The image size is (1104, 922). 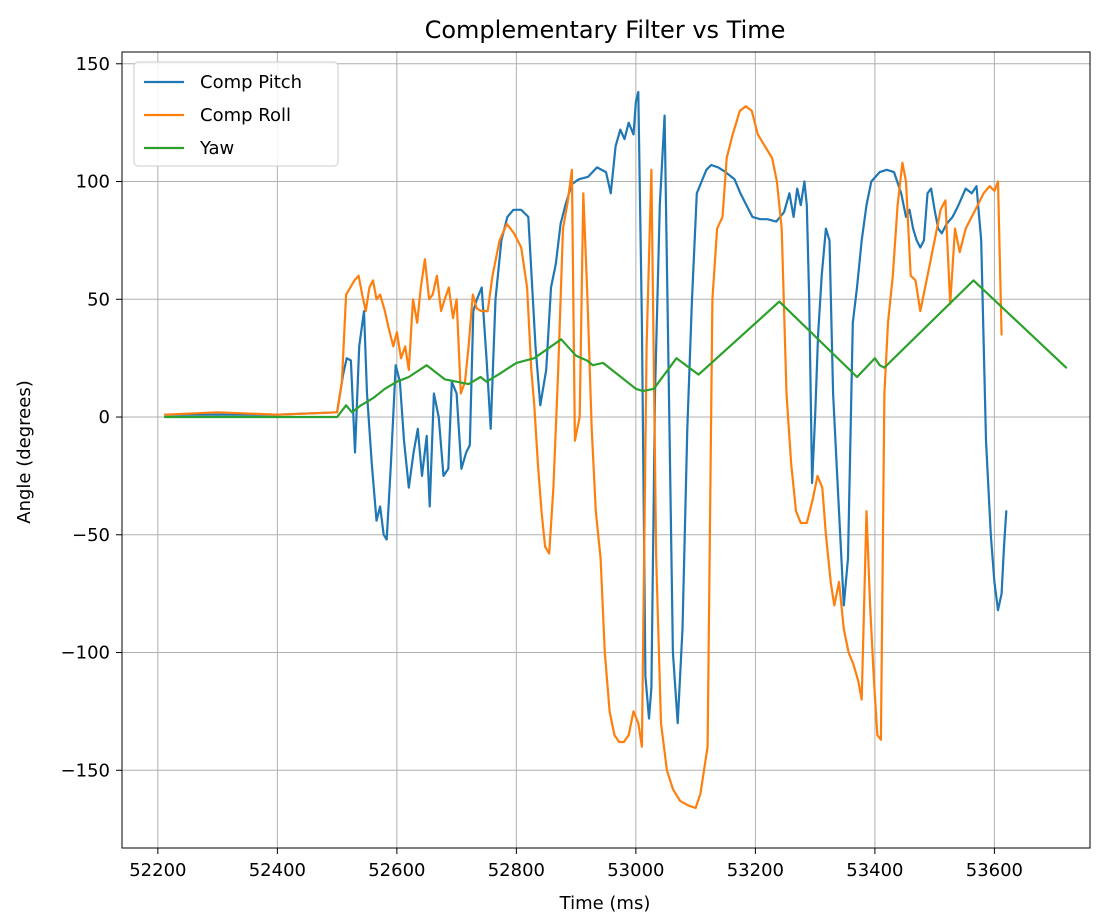 I want to click on x-tick-label: 53000, so click(x=635, y=870).